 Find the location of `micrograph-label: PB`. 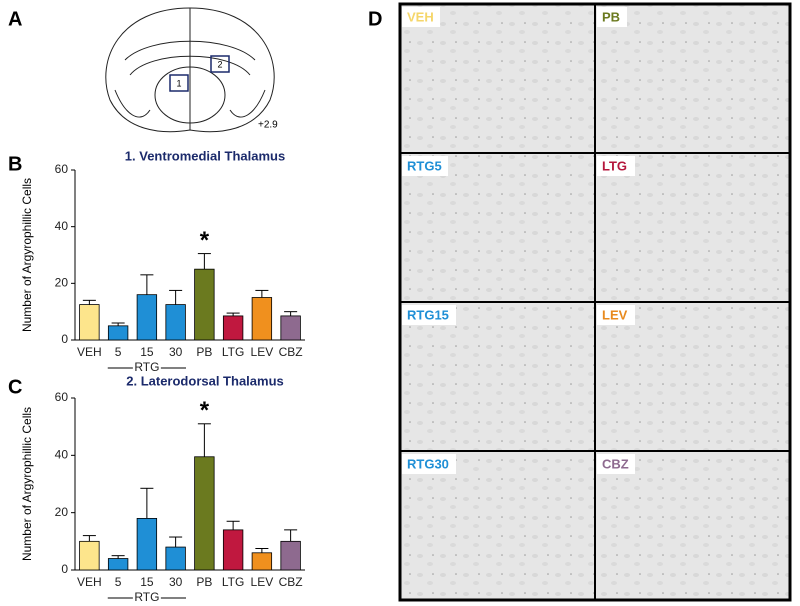

micrograph-label: PB is located at coordinates (611, 16).